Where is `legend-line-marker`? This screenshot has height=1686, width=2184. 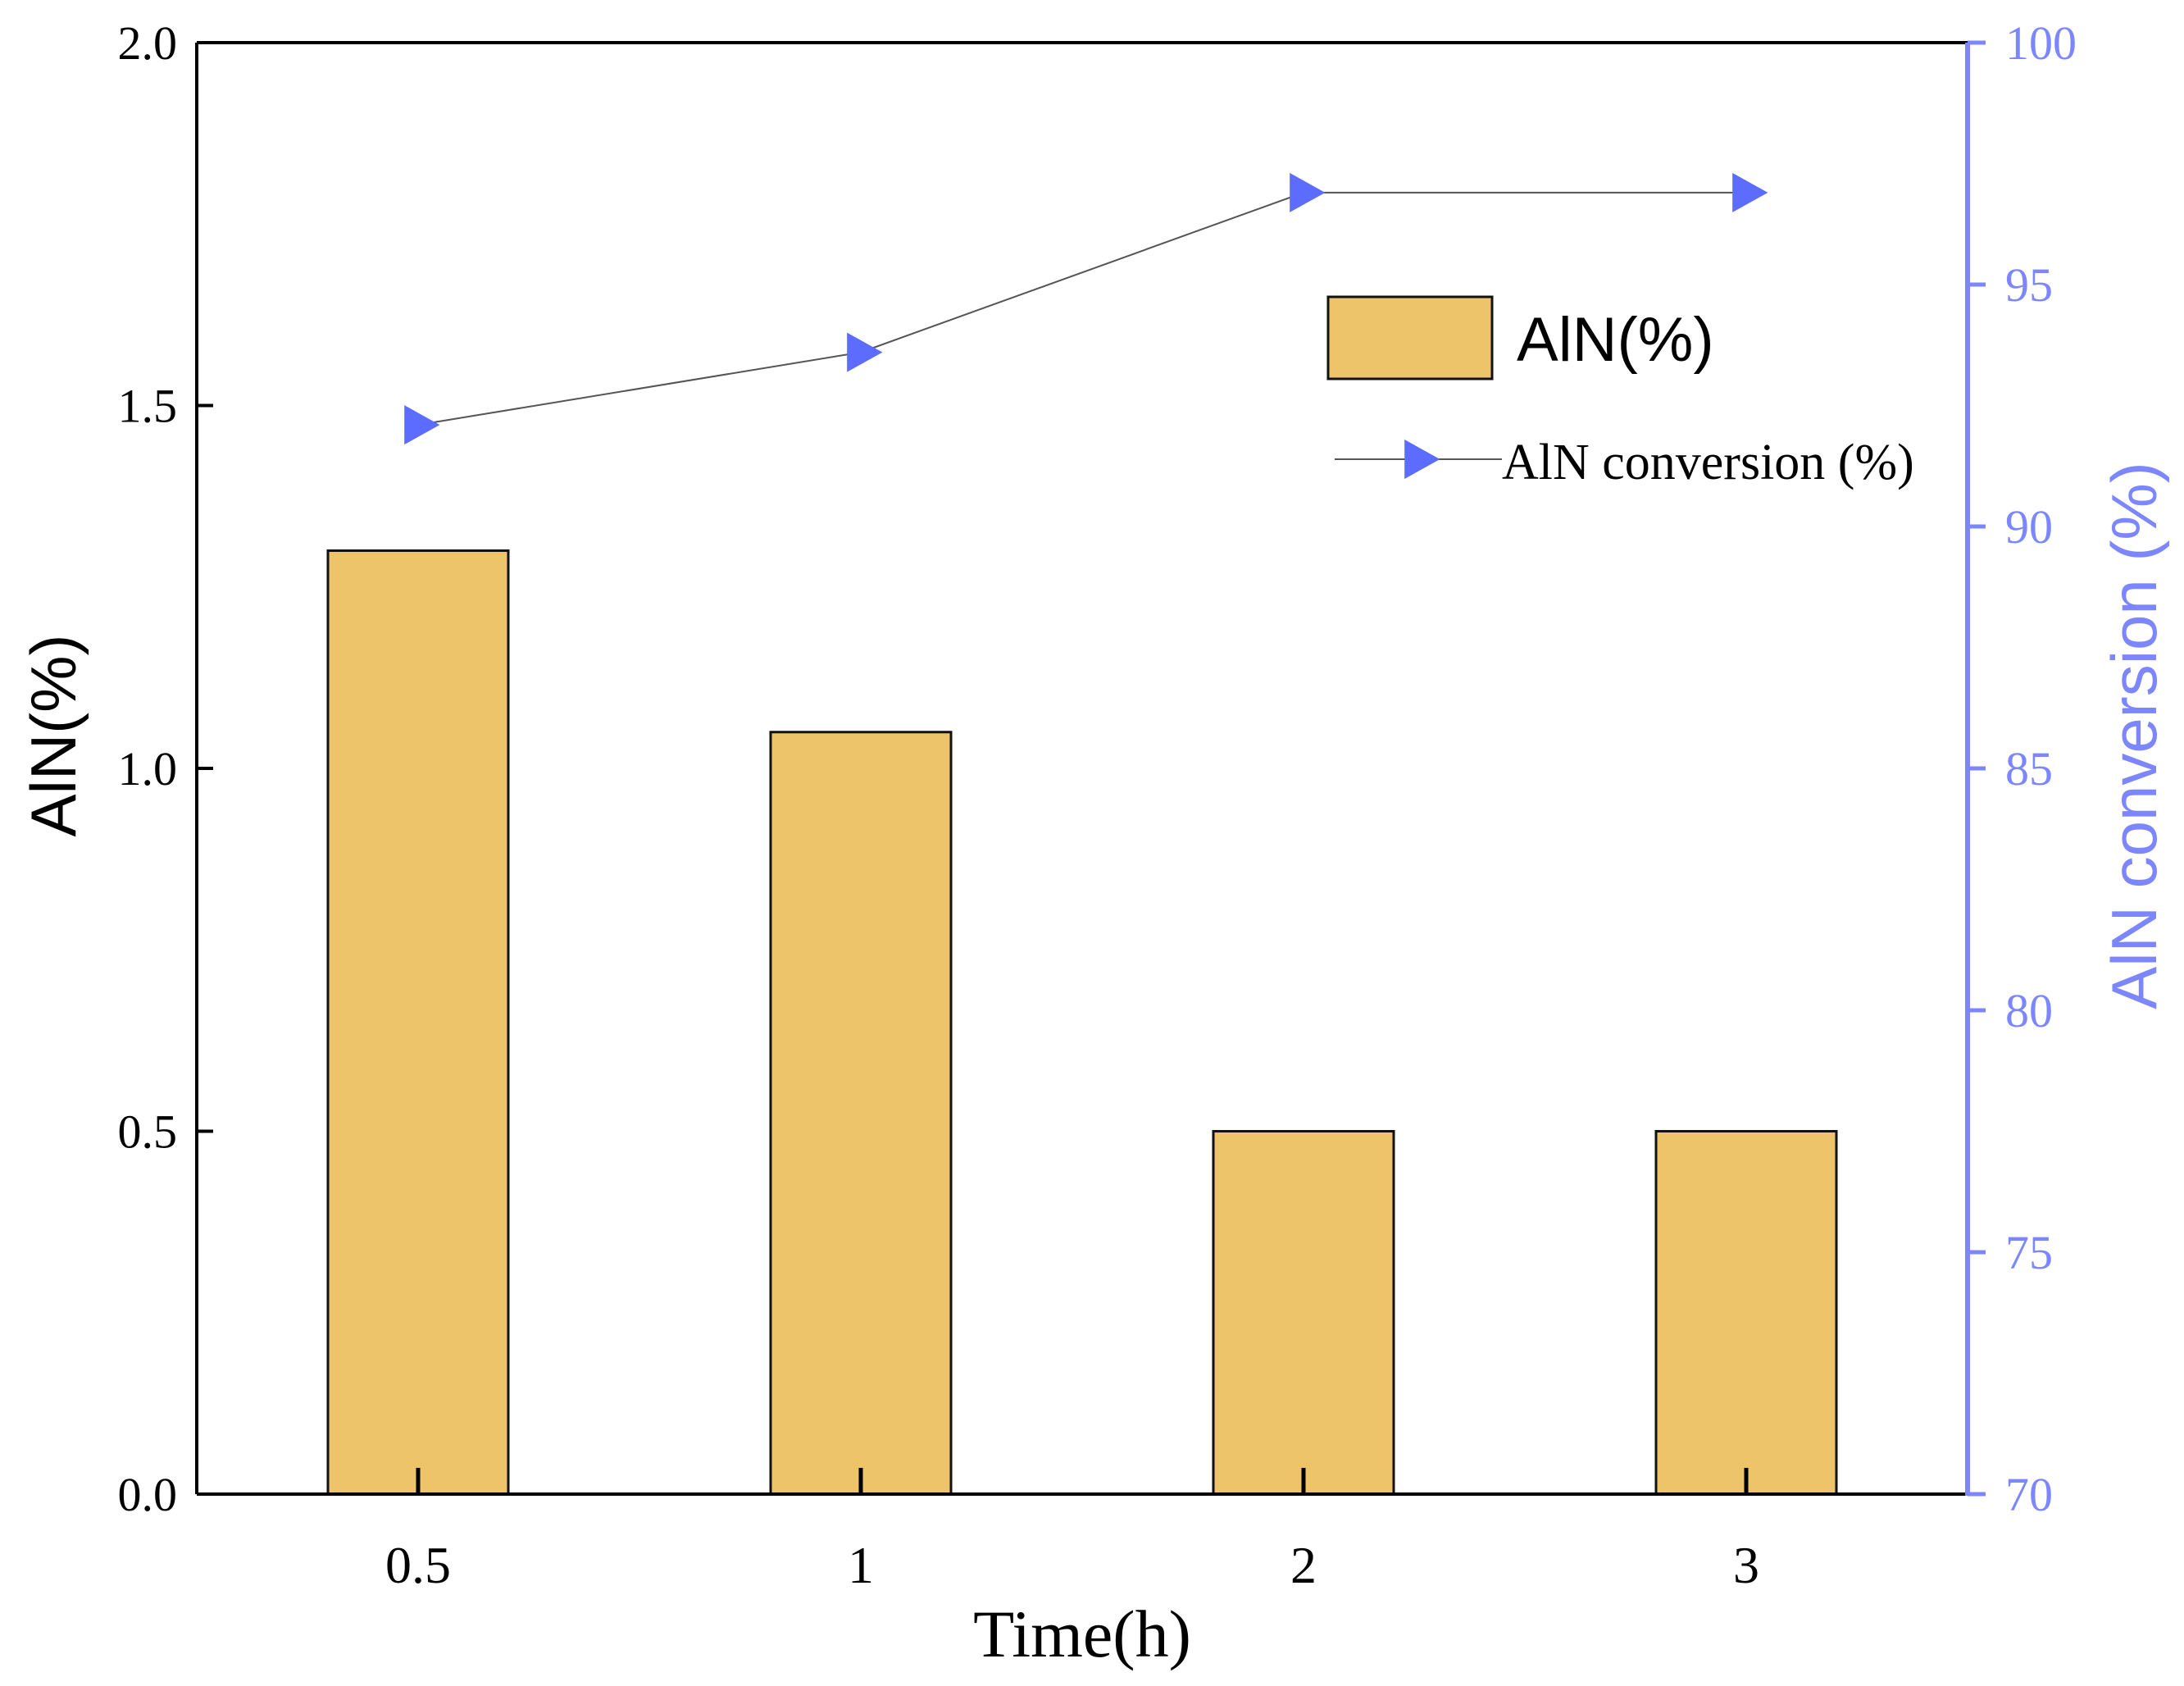
legend-line-marker is located at coordinates (1422, 459).